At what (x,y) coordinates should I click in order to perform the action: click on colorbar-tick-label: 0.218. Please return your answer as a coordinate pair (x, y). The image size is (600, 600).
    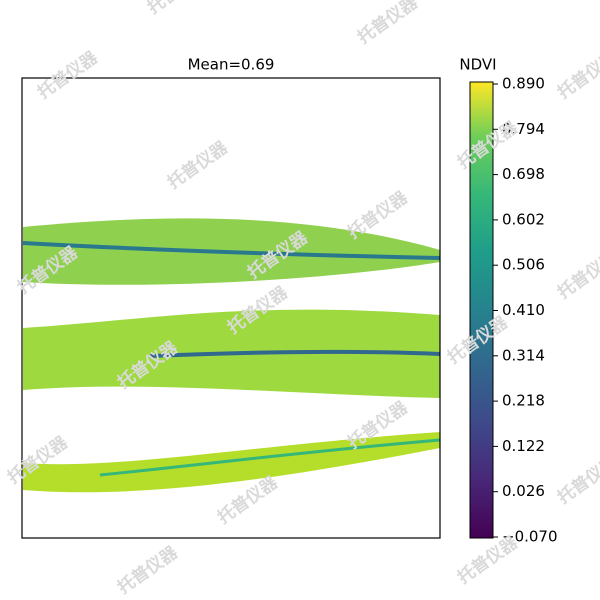
    Looking at the image, I should click on (523, 401).